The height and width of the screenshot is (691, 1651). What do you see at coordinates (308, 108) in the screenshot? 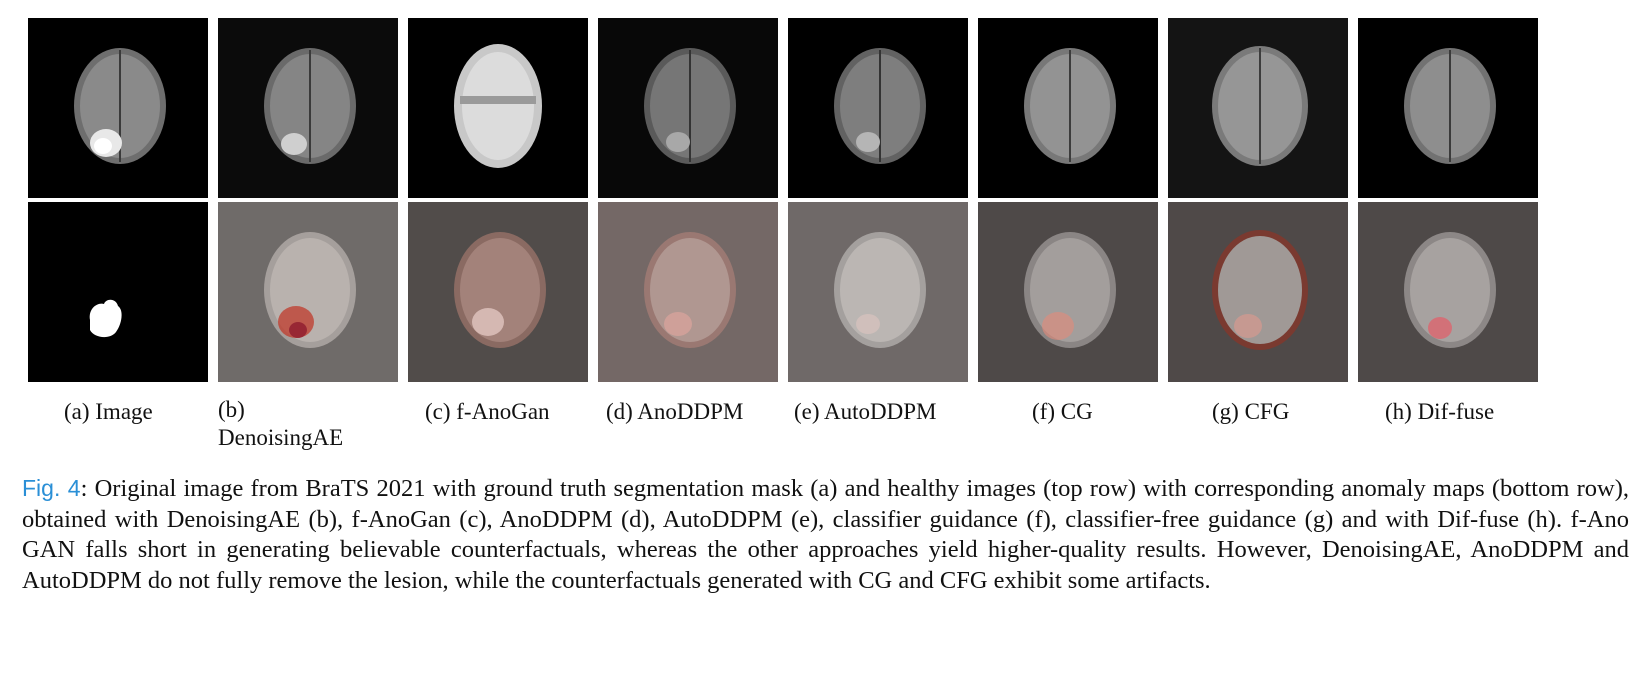
I see `panel-b-denoisingae-output` at bounding box center [308, 108].